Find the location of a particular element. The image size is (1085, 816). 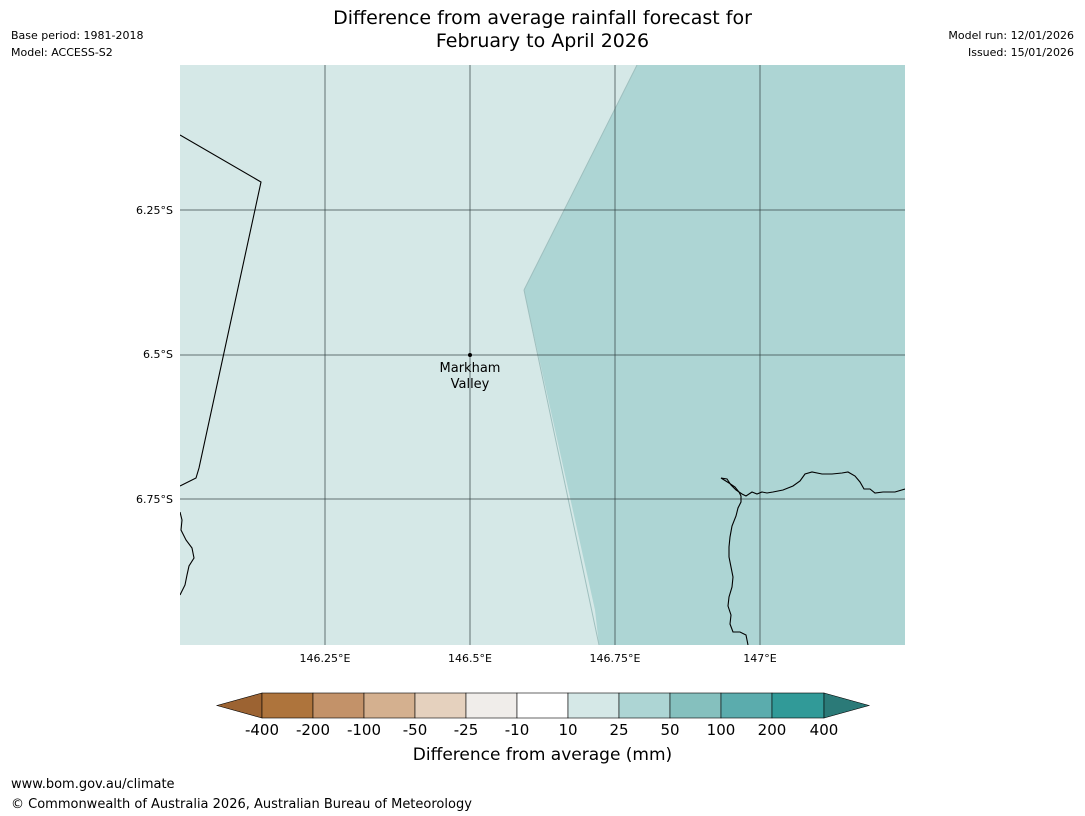

colorbar is located at coordinates (543, 705).